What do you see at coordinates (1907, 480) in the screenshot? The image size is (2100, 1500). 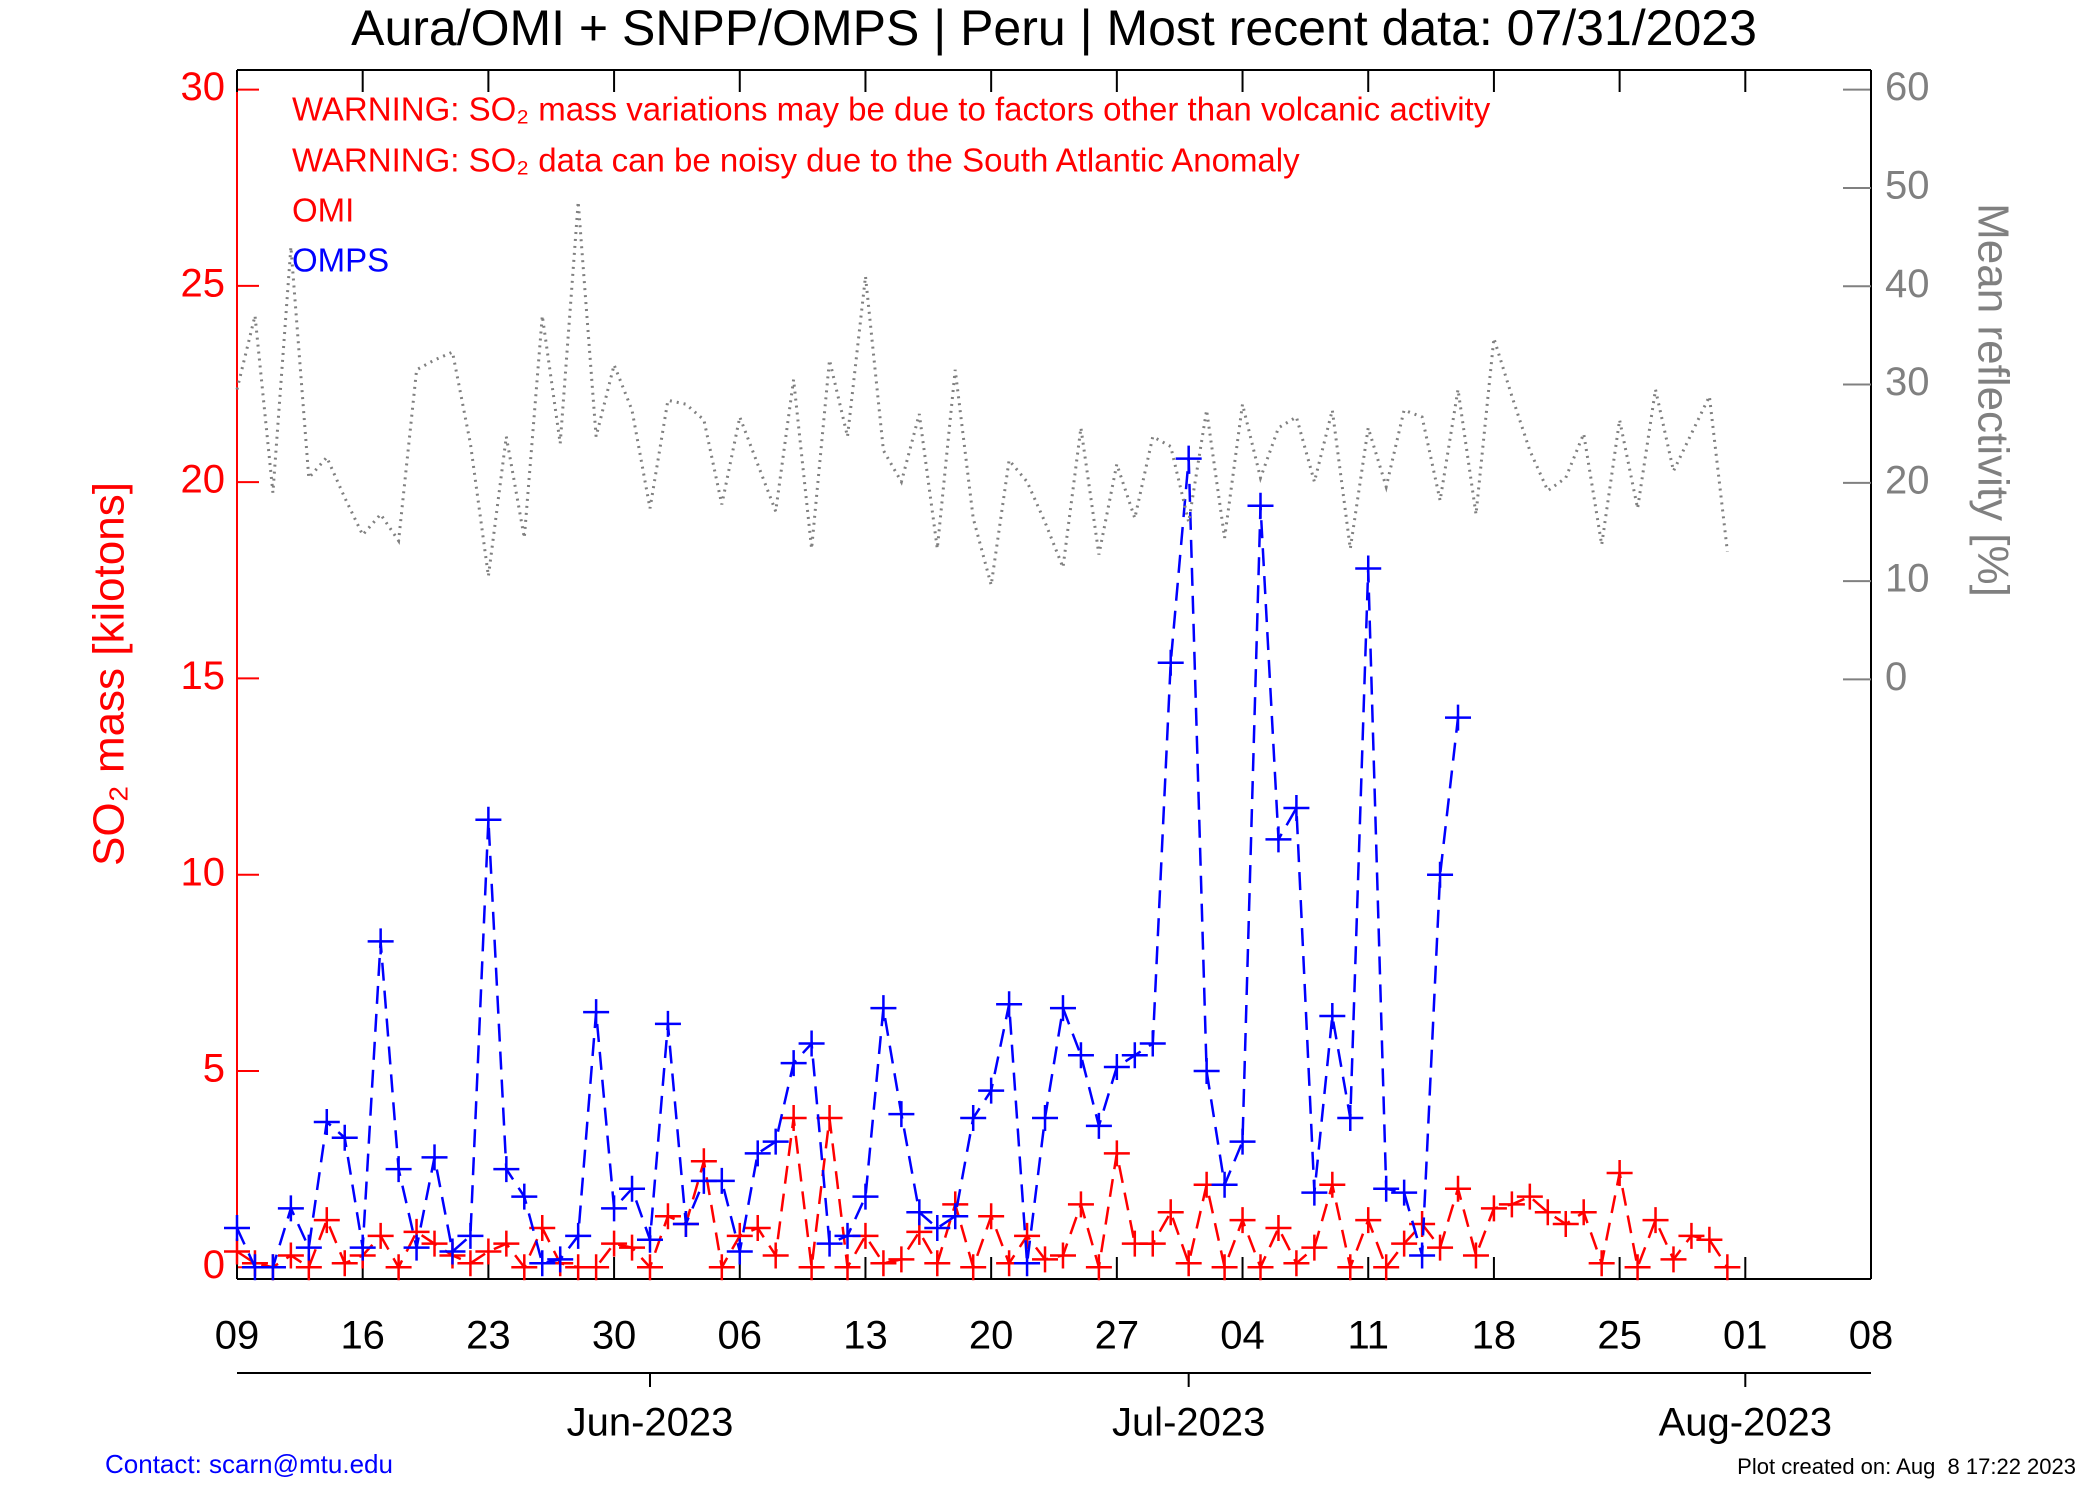 I see `y2-tick-label: 20` at bounding box center [1907, 480].